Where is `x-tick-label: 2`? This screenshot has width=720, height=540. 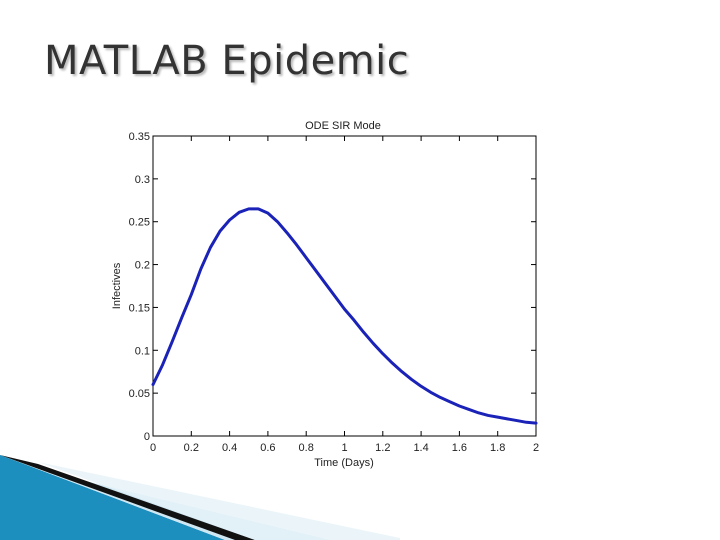
x-tick-label: 2 is located at coordinates (536, 448).